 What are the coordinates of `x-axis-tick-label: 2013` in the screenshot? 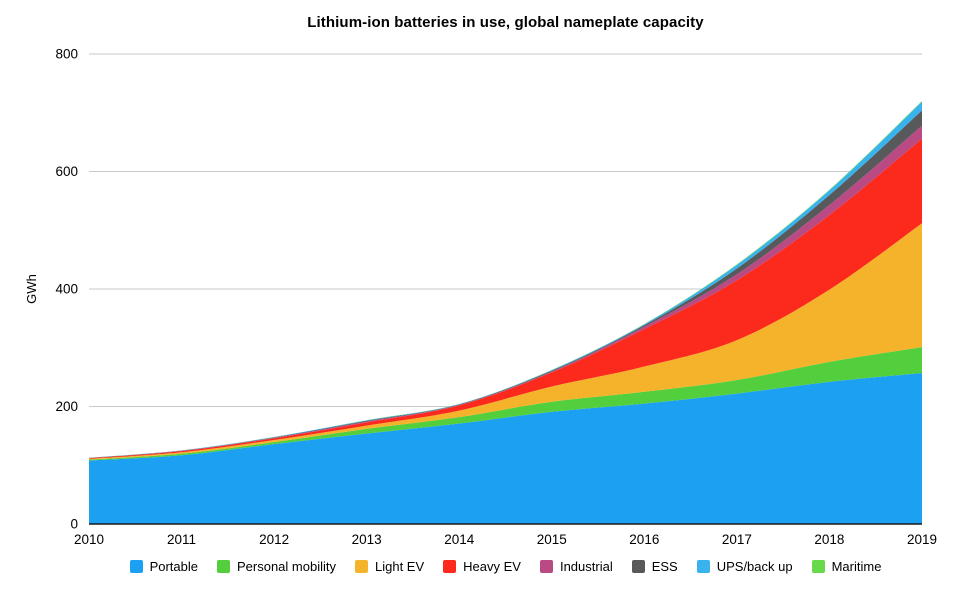 It's located at (367, 539).